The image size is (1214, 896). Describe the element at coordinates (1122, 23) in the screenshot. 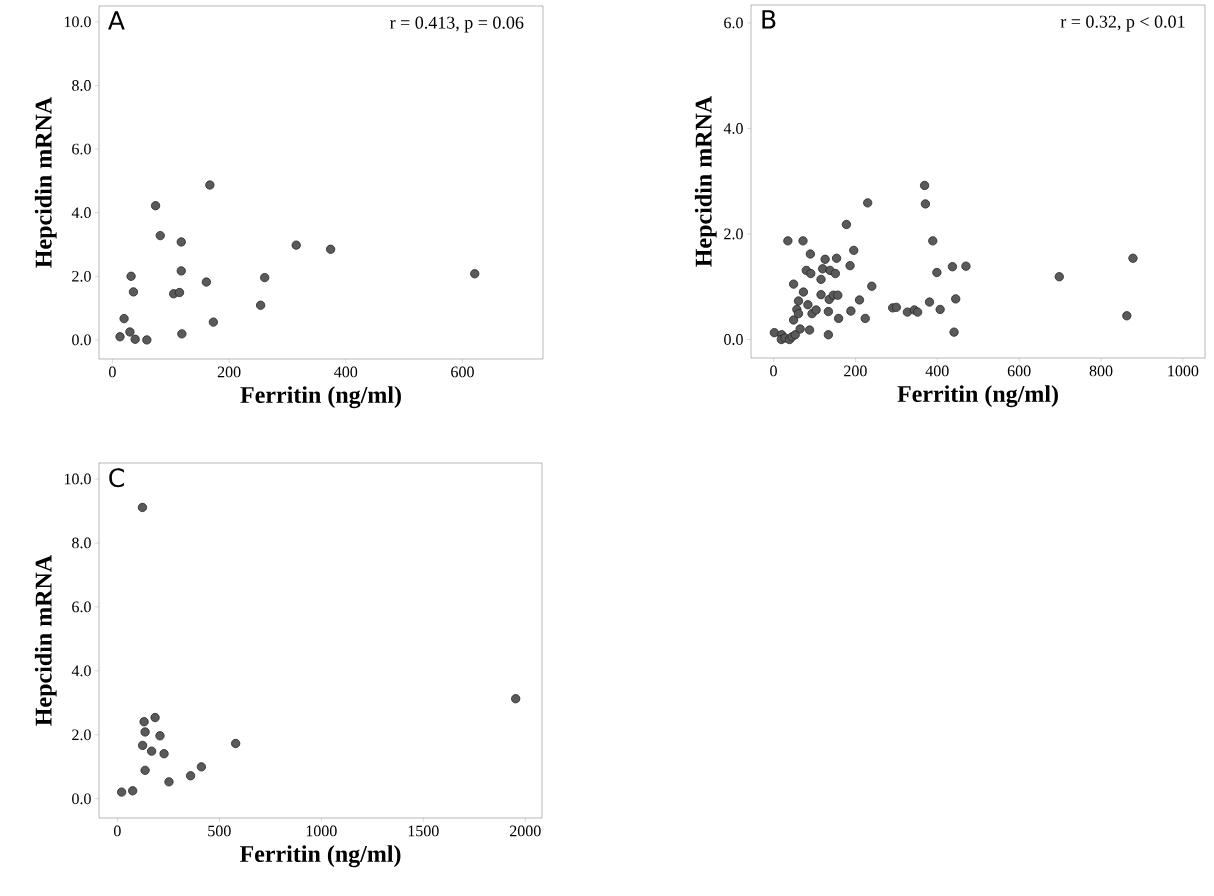

I see `annotation: r = 0.32, p < 0.01` at that location.